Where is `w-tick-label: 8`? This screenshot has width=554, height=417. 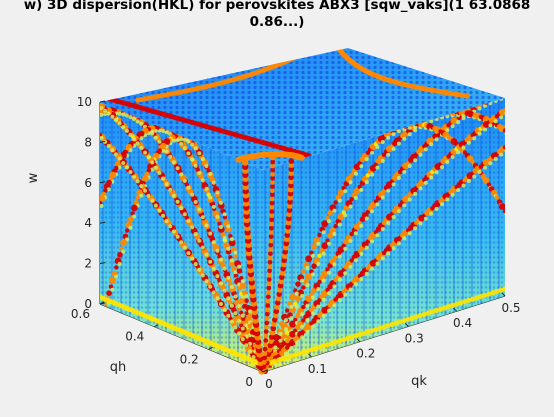
w-tick-label: 8 is located at coordinates (88, 142).